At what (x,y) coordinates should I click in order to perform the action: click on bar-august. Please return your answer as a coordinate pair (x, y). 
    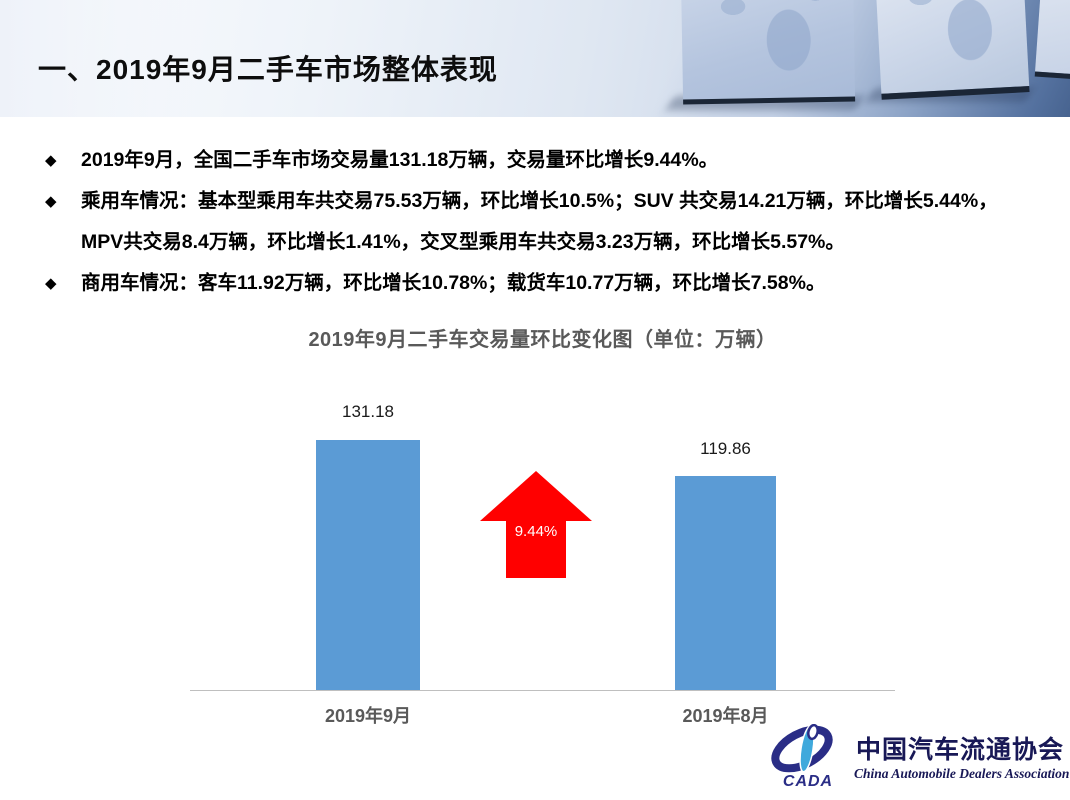
    Looking at the image, I should click on (725, 583).